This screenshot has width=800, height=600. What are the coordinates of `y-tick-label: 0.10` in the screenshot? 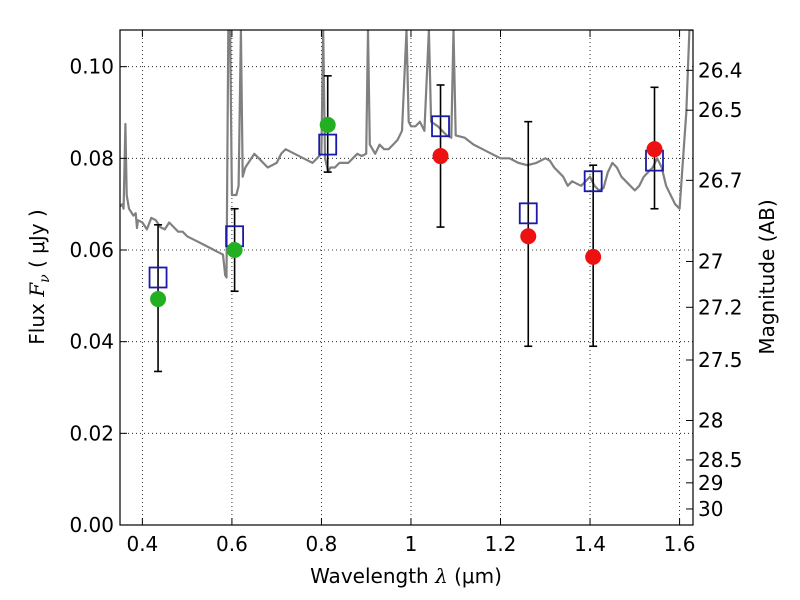 It's located at (91, 67).